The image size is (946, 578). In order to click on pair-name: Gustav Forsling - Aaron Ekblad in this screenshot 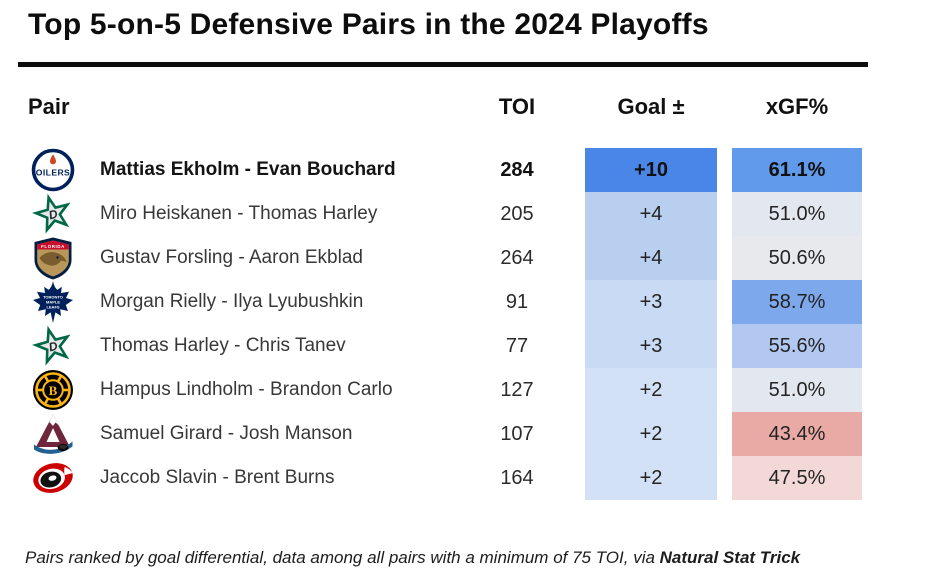, I will do `click(231, 257)`.